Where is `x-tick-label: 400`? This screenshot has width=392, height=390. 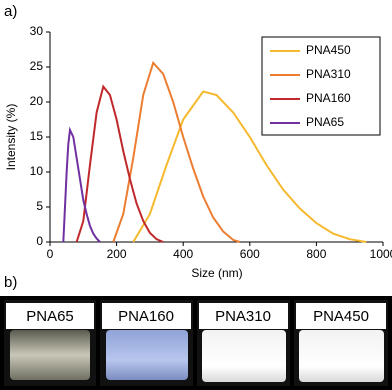
x-tick-label: 400 is located at coordinates (183, 254).